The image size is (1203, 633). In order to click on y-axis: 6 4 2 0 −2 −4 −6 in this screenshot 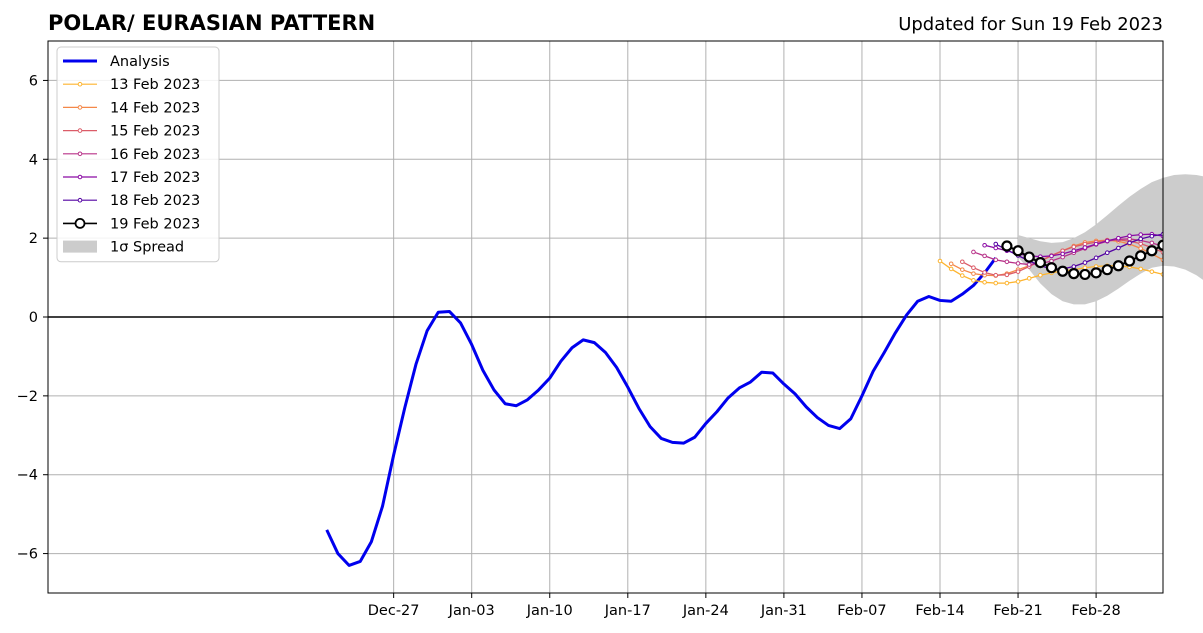, I will do `click(32, 318)`.